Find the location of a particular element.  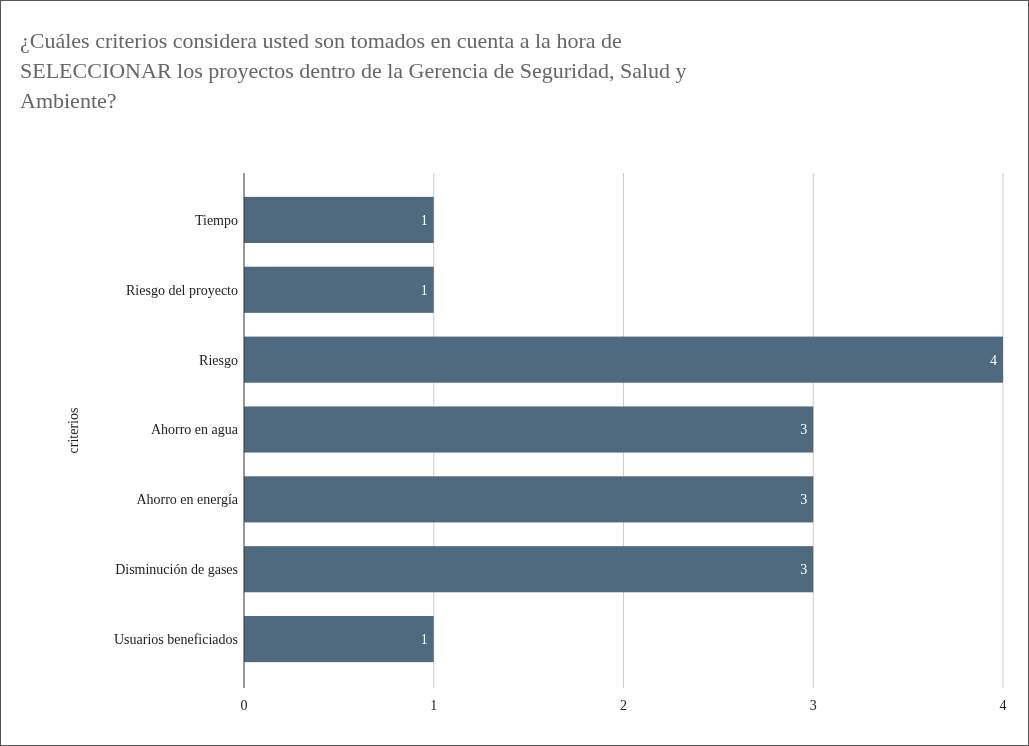

y-tick-label: Usuarios beneficiados is located at coordinates (175, 639).